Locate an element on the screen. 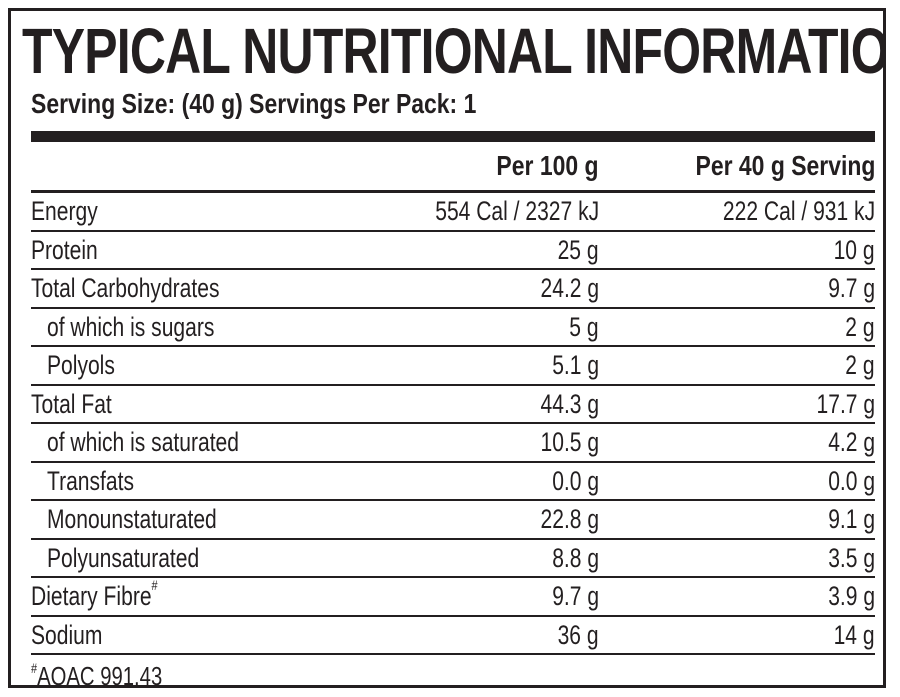  table-row: Protein 25 g 10 g is located at coordinates (453, 251).